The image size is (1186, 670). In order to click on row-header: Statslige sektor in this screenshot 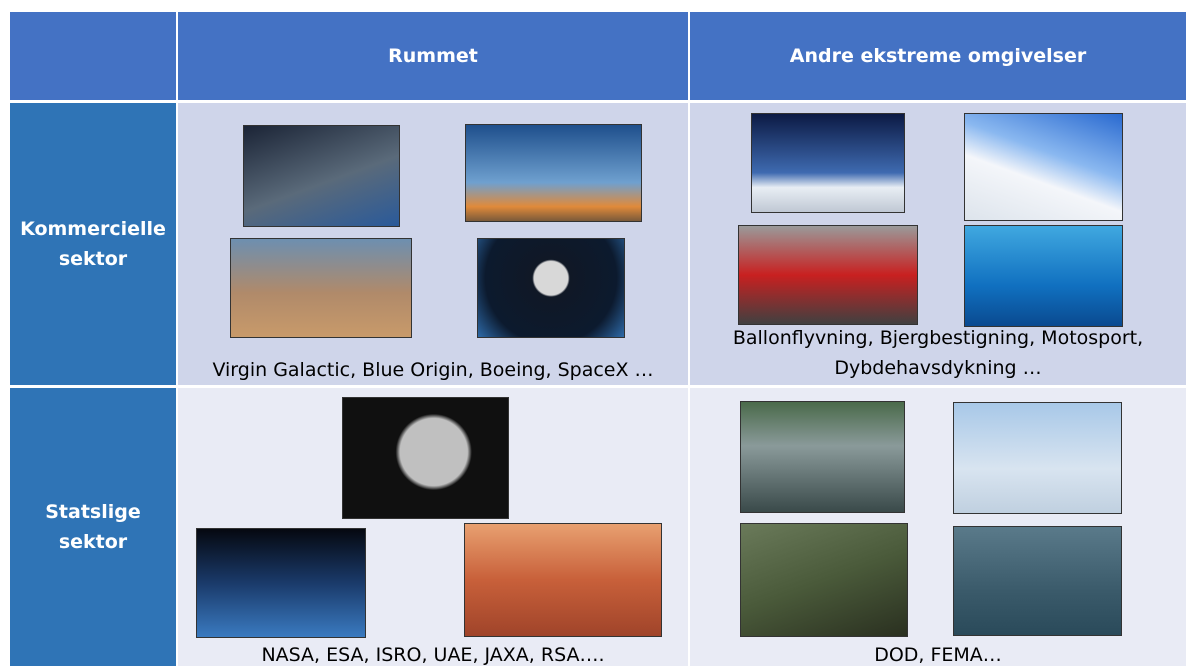, I will do `click(93, 527)`.